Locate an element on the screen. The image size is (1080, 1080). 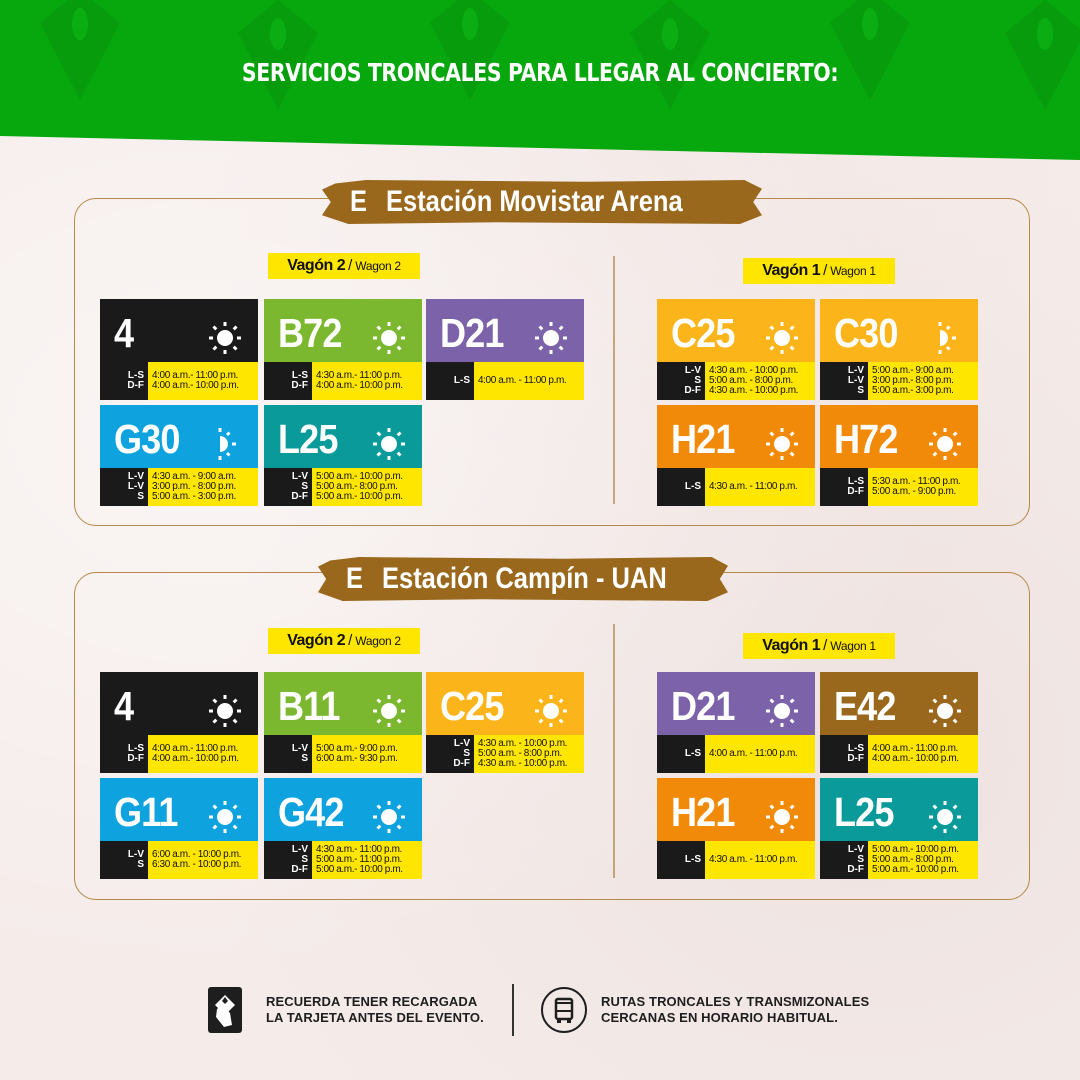
wagon-slash: / is located at coordinates (350, 640).